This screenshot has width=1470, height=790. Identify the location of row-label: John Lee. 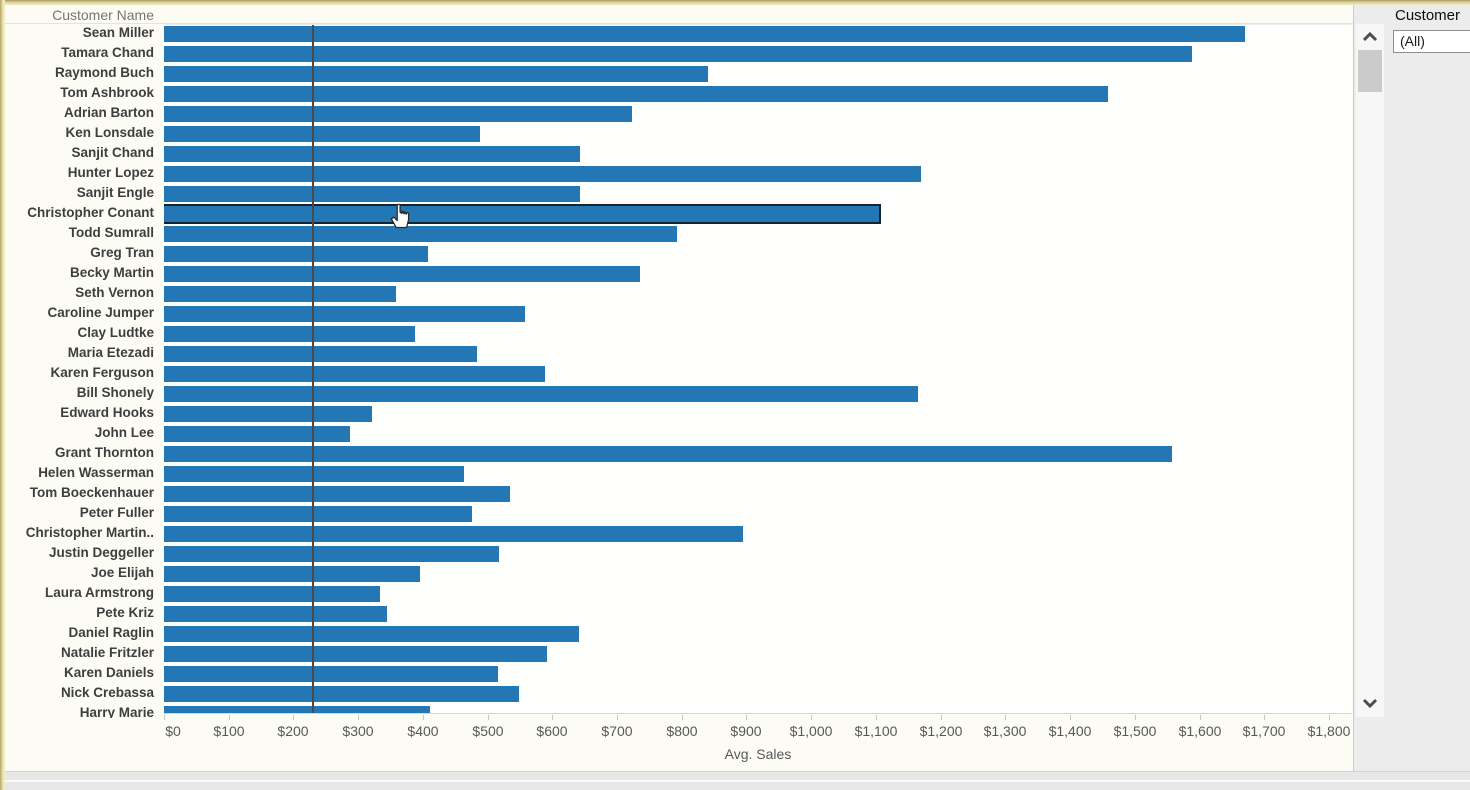
(124, 432).